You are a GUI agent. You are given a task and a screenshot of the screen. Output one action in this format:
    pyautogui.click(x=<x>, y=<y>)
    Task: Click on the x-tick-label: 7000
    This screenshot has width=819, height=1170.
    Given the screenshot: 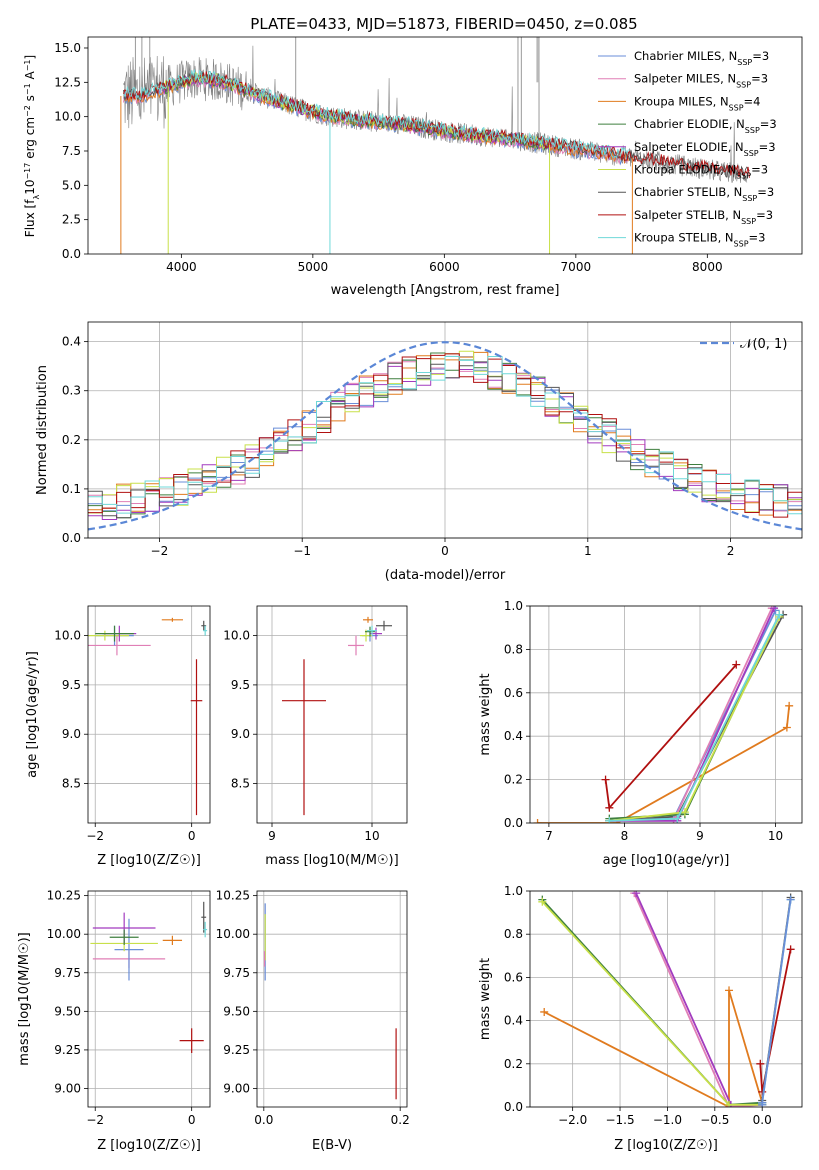 What is the action you would take?
    pyautogui.click(x=576, y=267)
    